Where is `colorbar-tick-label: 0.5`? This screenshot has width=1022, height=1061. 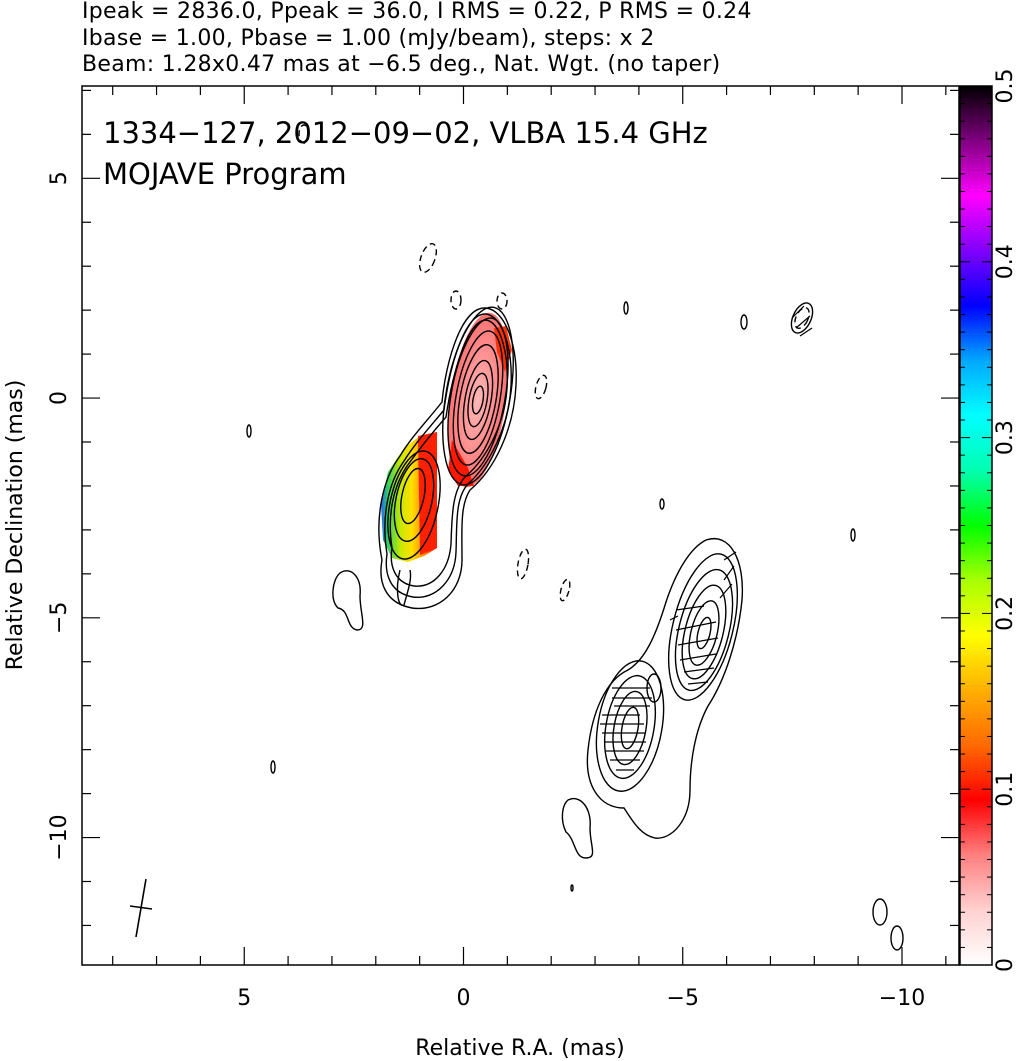 colorbar-tick-label: 0.5 is located at coordinates (1005, 86).